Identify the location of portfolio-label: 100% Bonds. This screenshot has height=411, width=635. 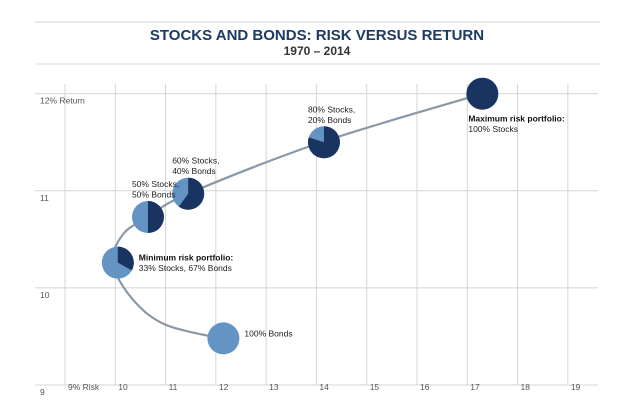
(268, 333).